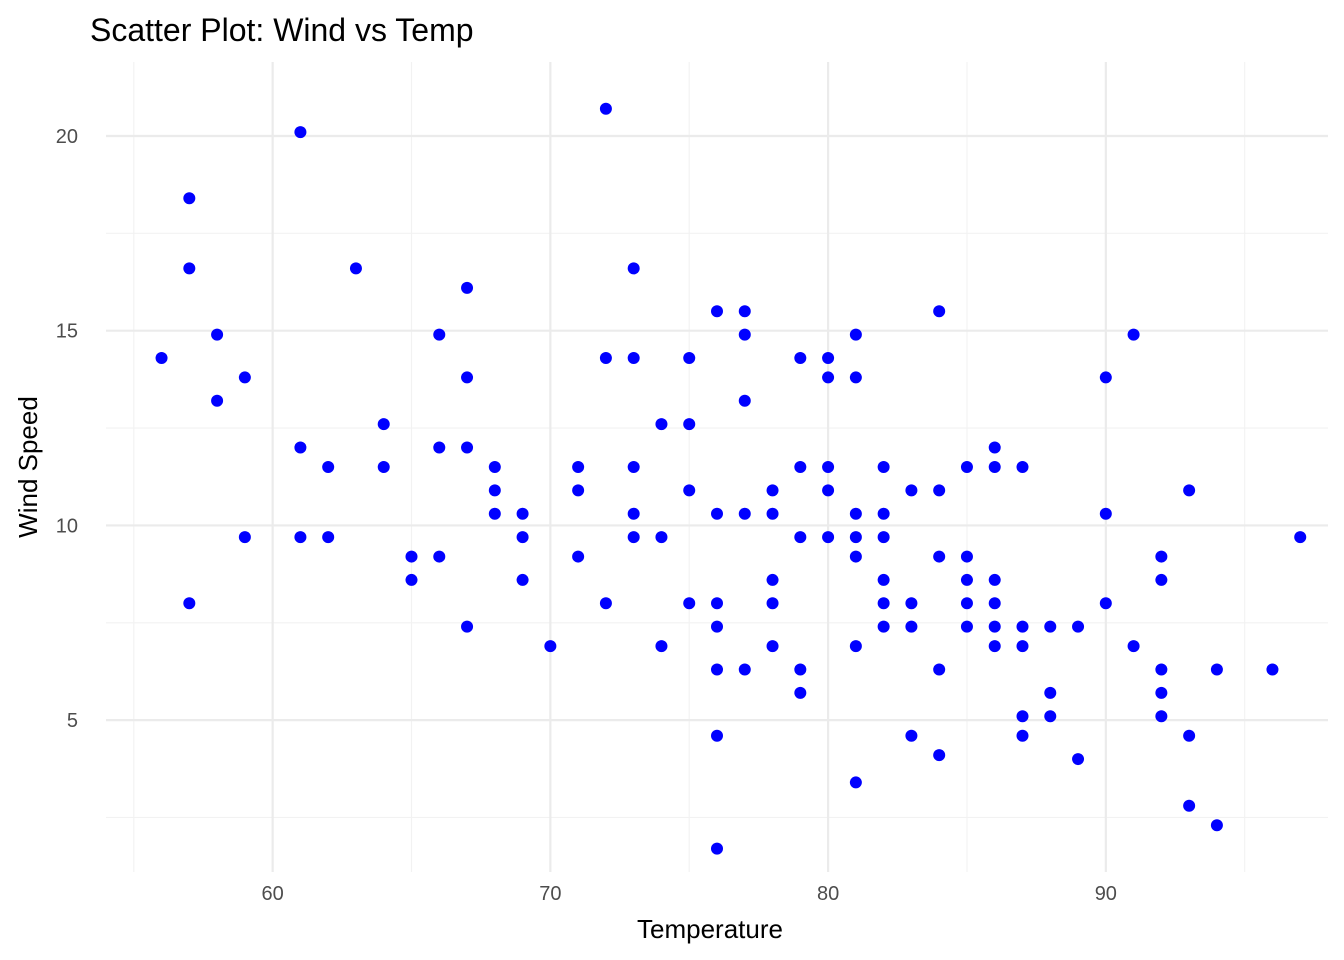 The height and width of the screenshot is (960, 1344). What do you see at coordinates (828, 894) in the screenshot?
I see `x-tick-label: 80` at bounding box center [828, 894].